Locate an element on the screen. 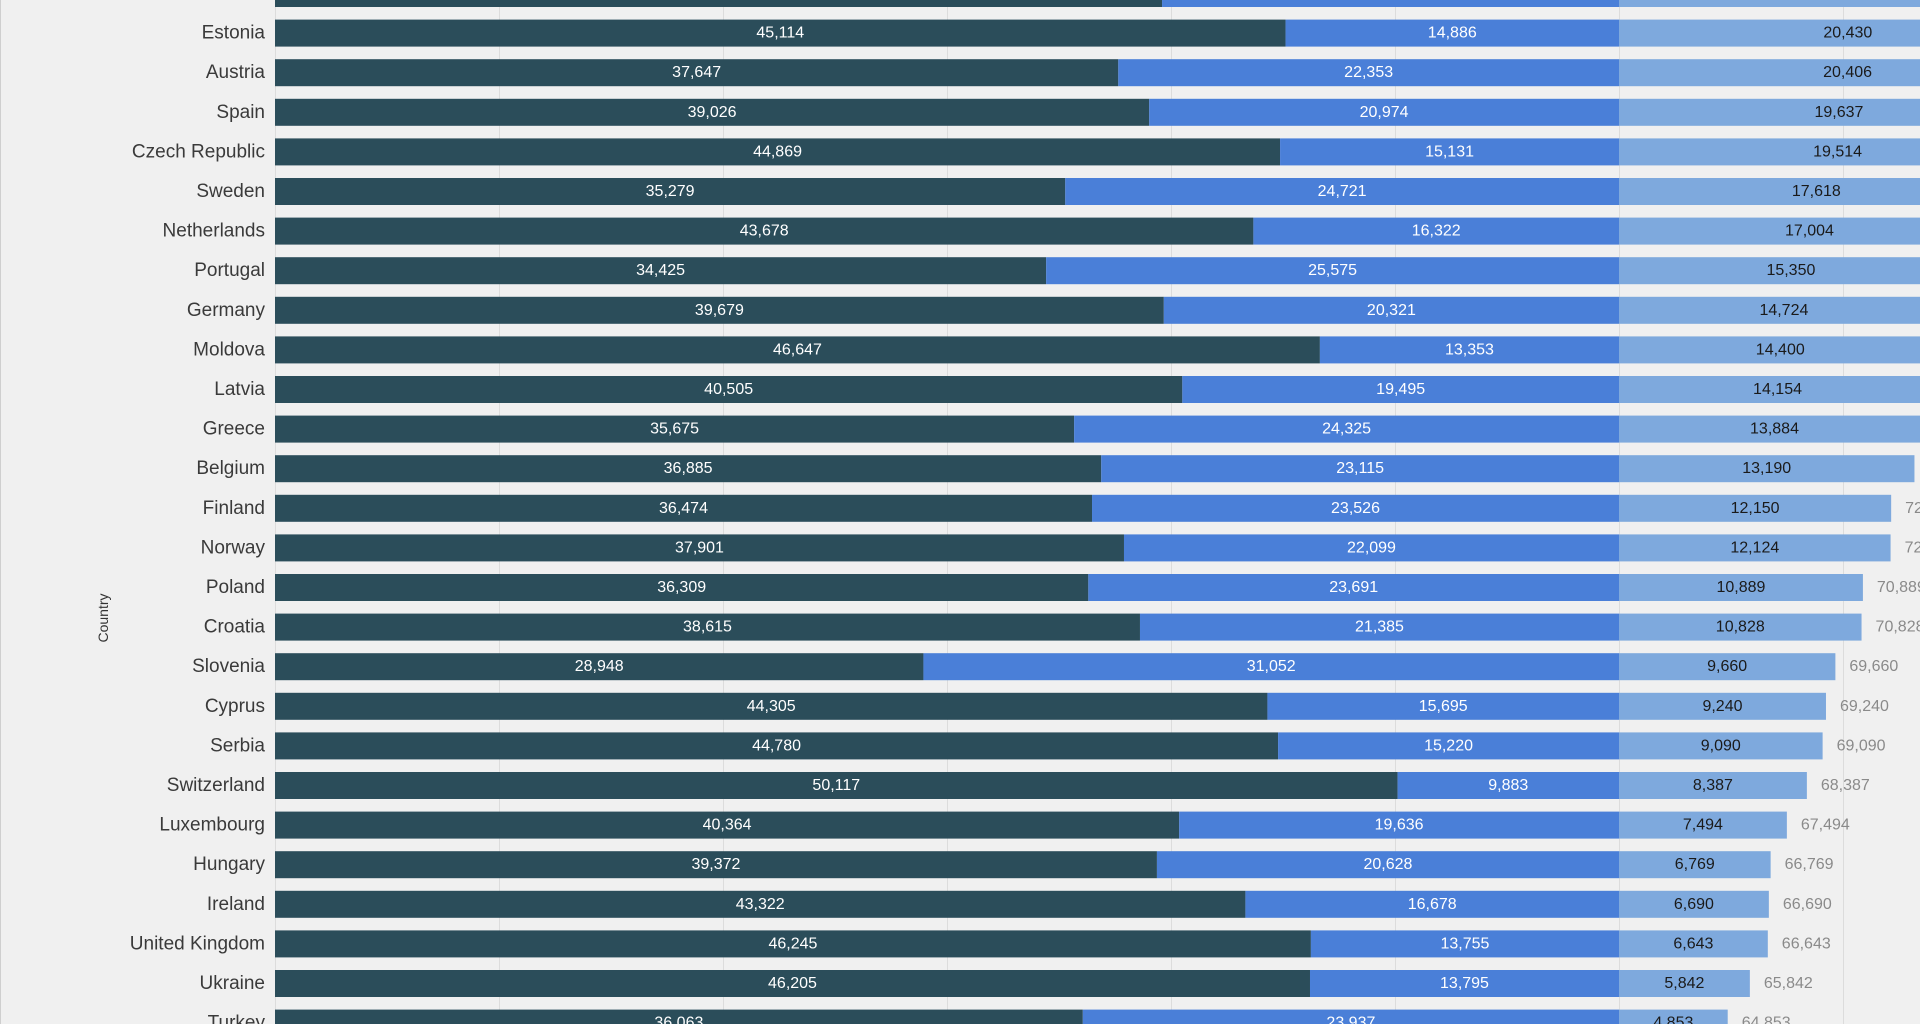  category-label: Portugal is located at coordinates (229, 270).